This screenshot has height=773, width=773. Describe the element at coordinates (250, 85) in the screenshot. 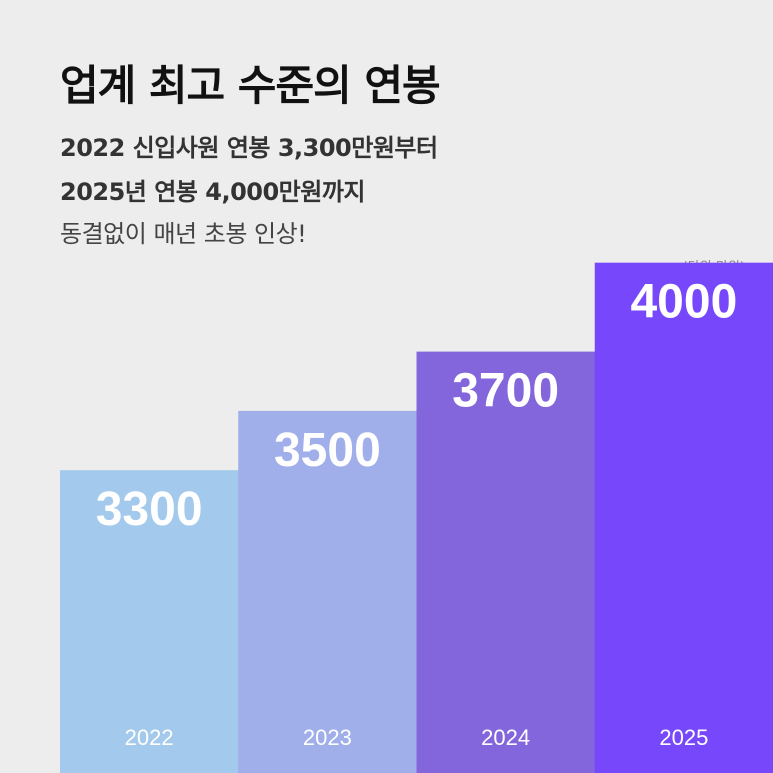

I see `page-title: 업계 최고 수준의 연봉` at that location.